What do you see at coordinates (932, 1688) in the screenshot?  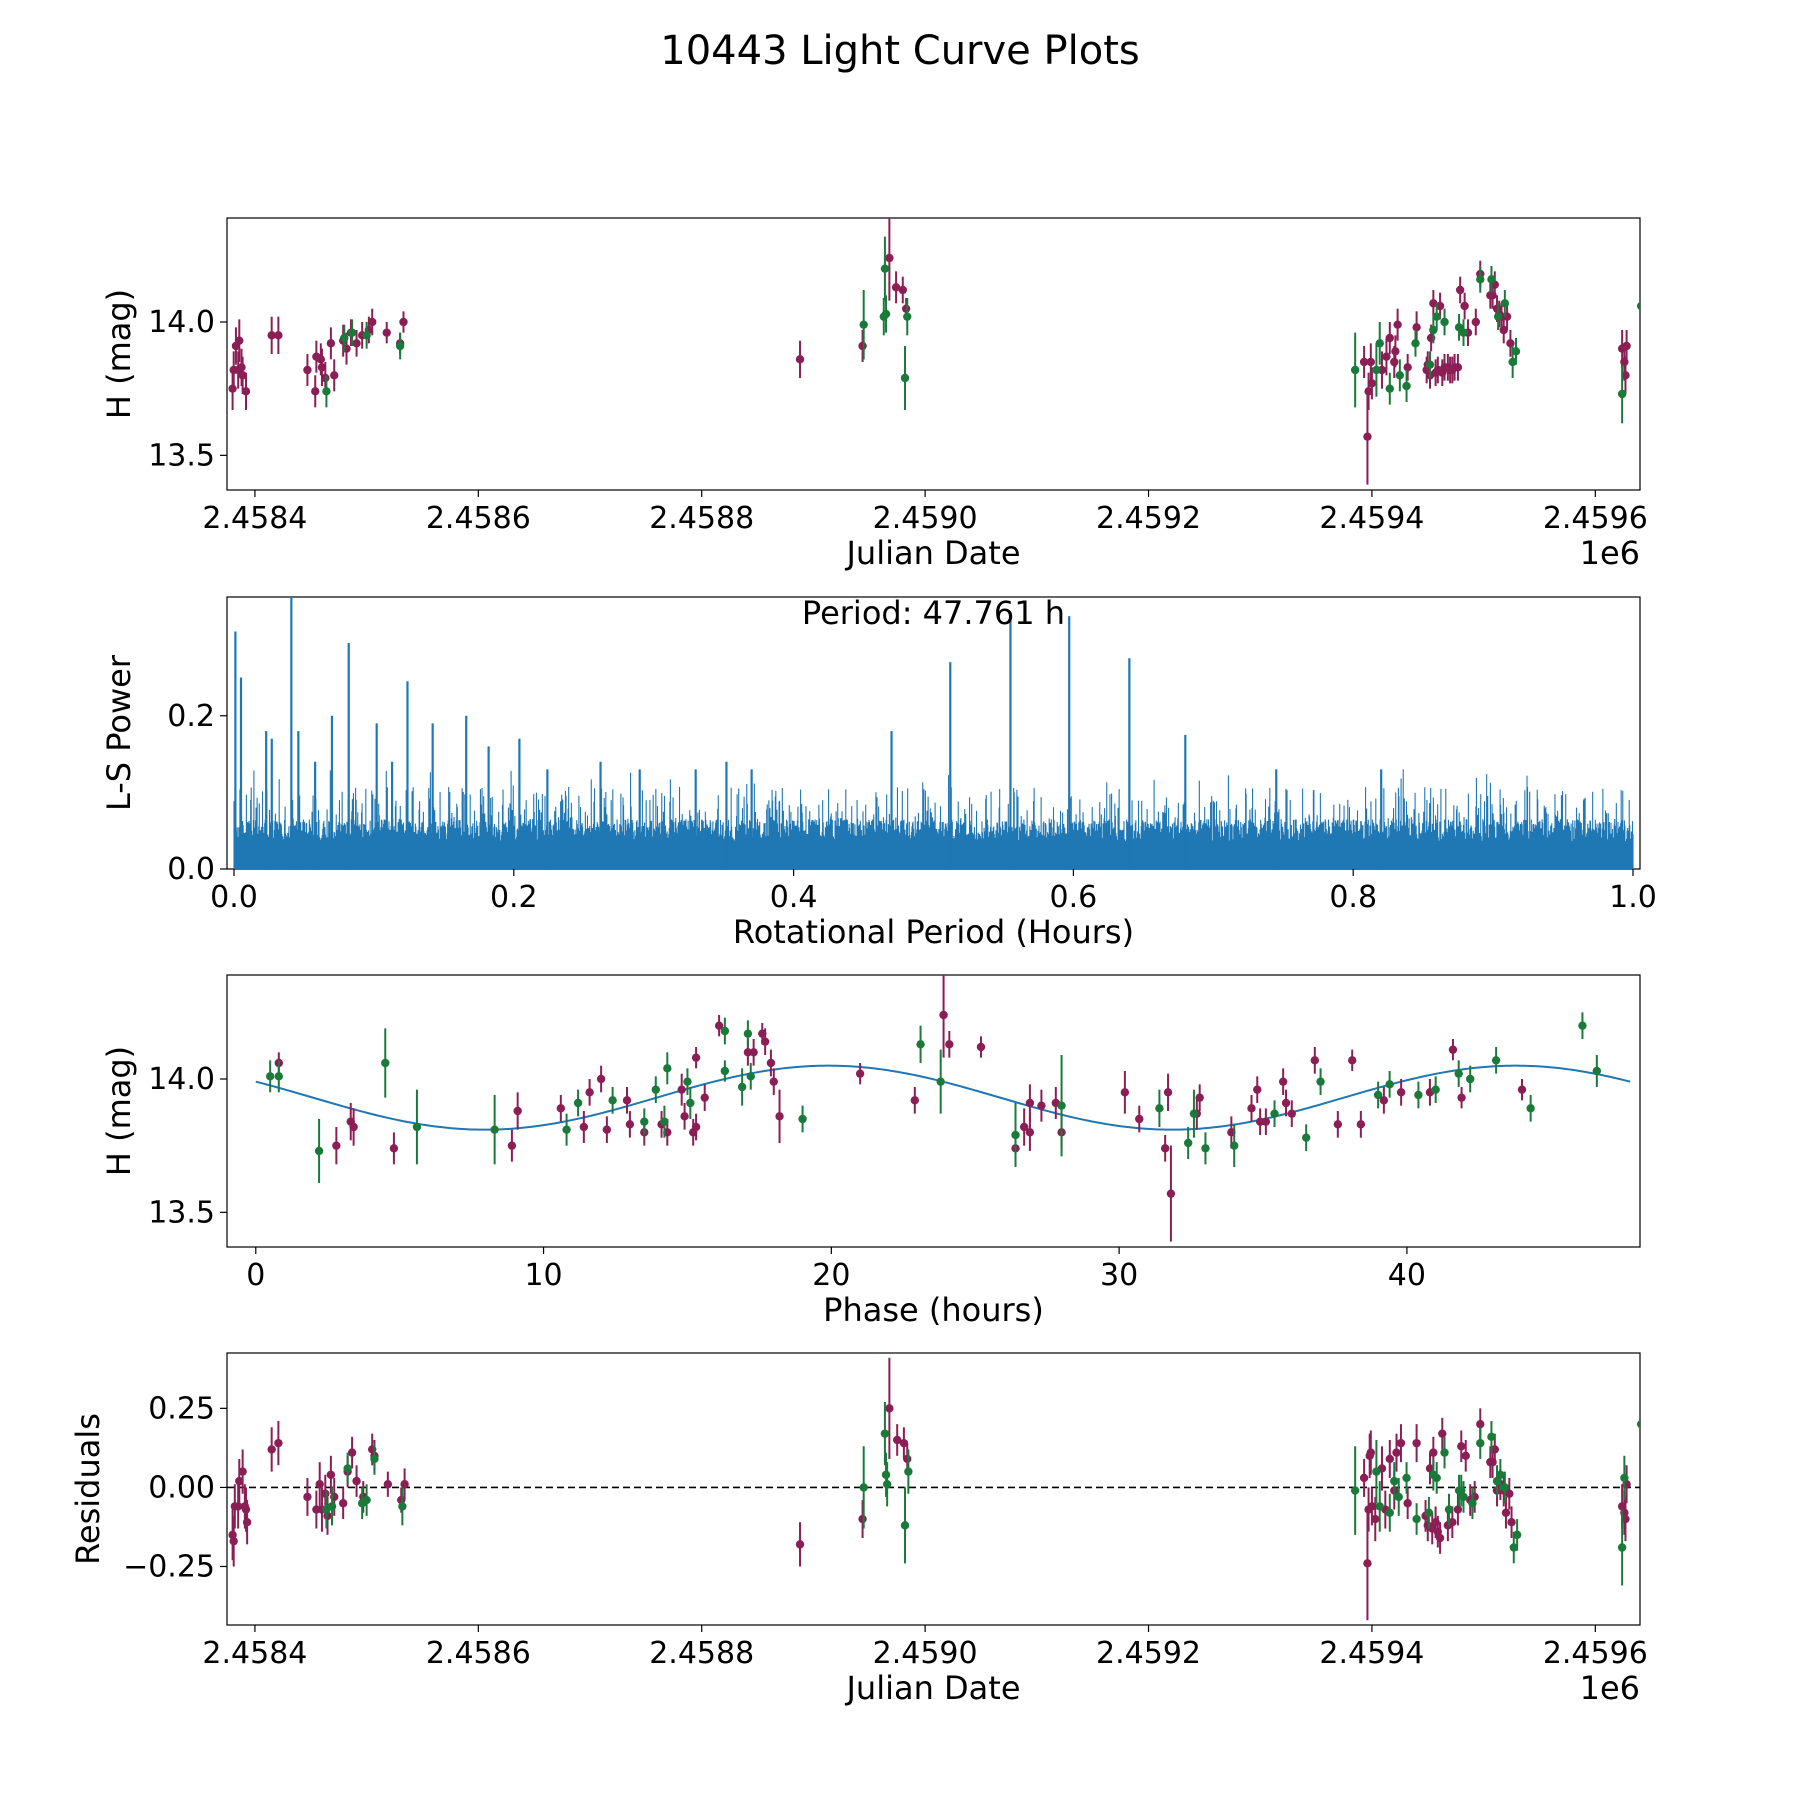 I see `residuals-x-axis-label: Julian Date` at bounding box center [932, 1688].